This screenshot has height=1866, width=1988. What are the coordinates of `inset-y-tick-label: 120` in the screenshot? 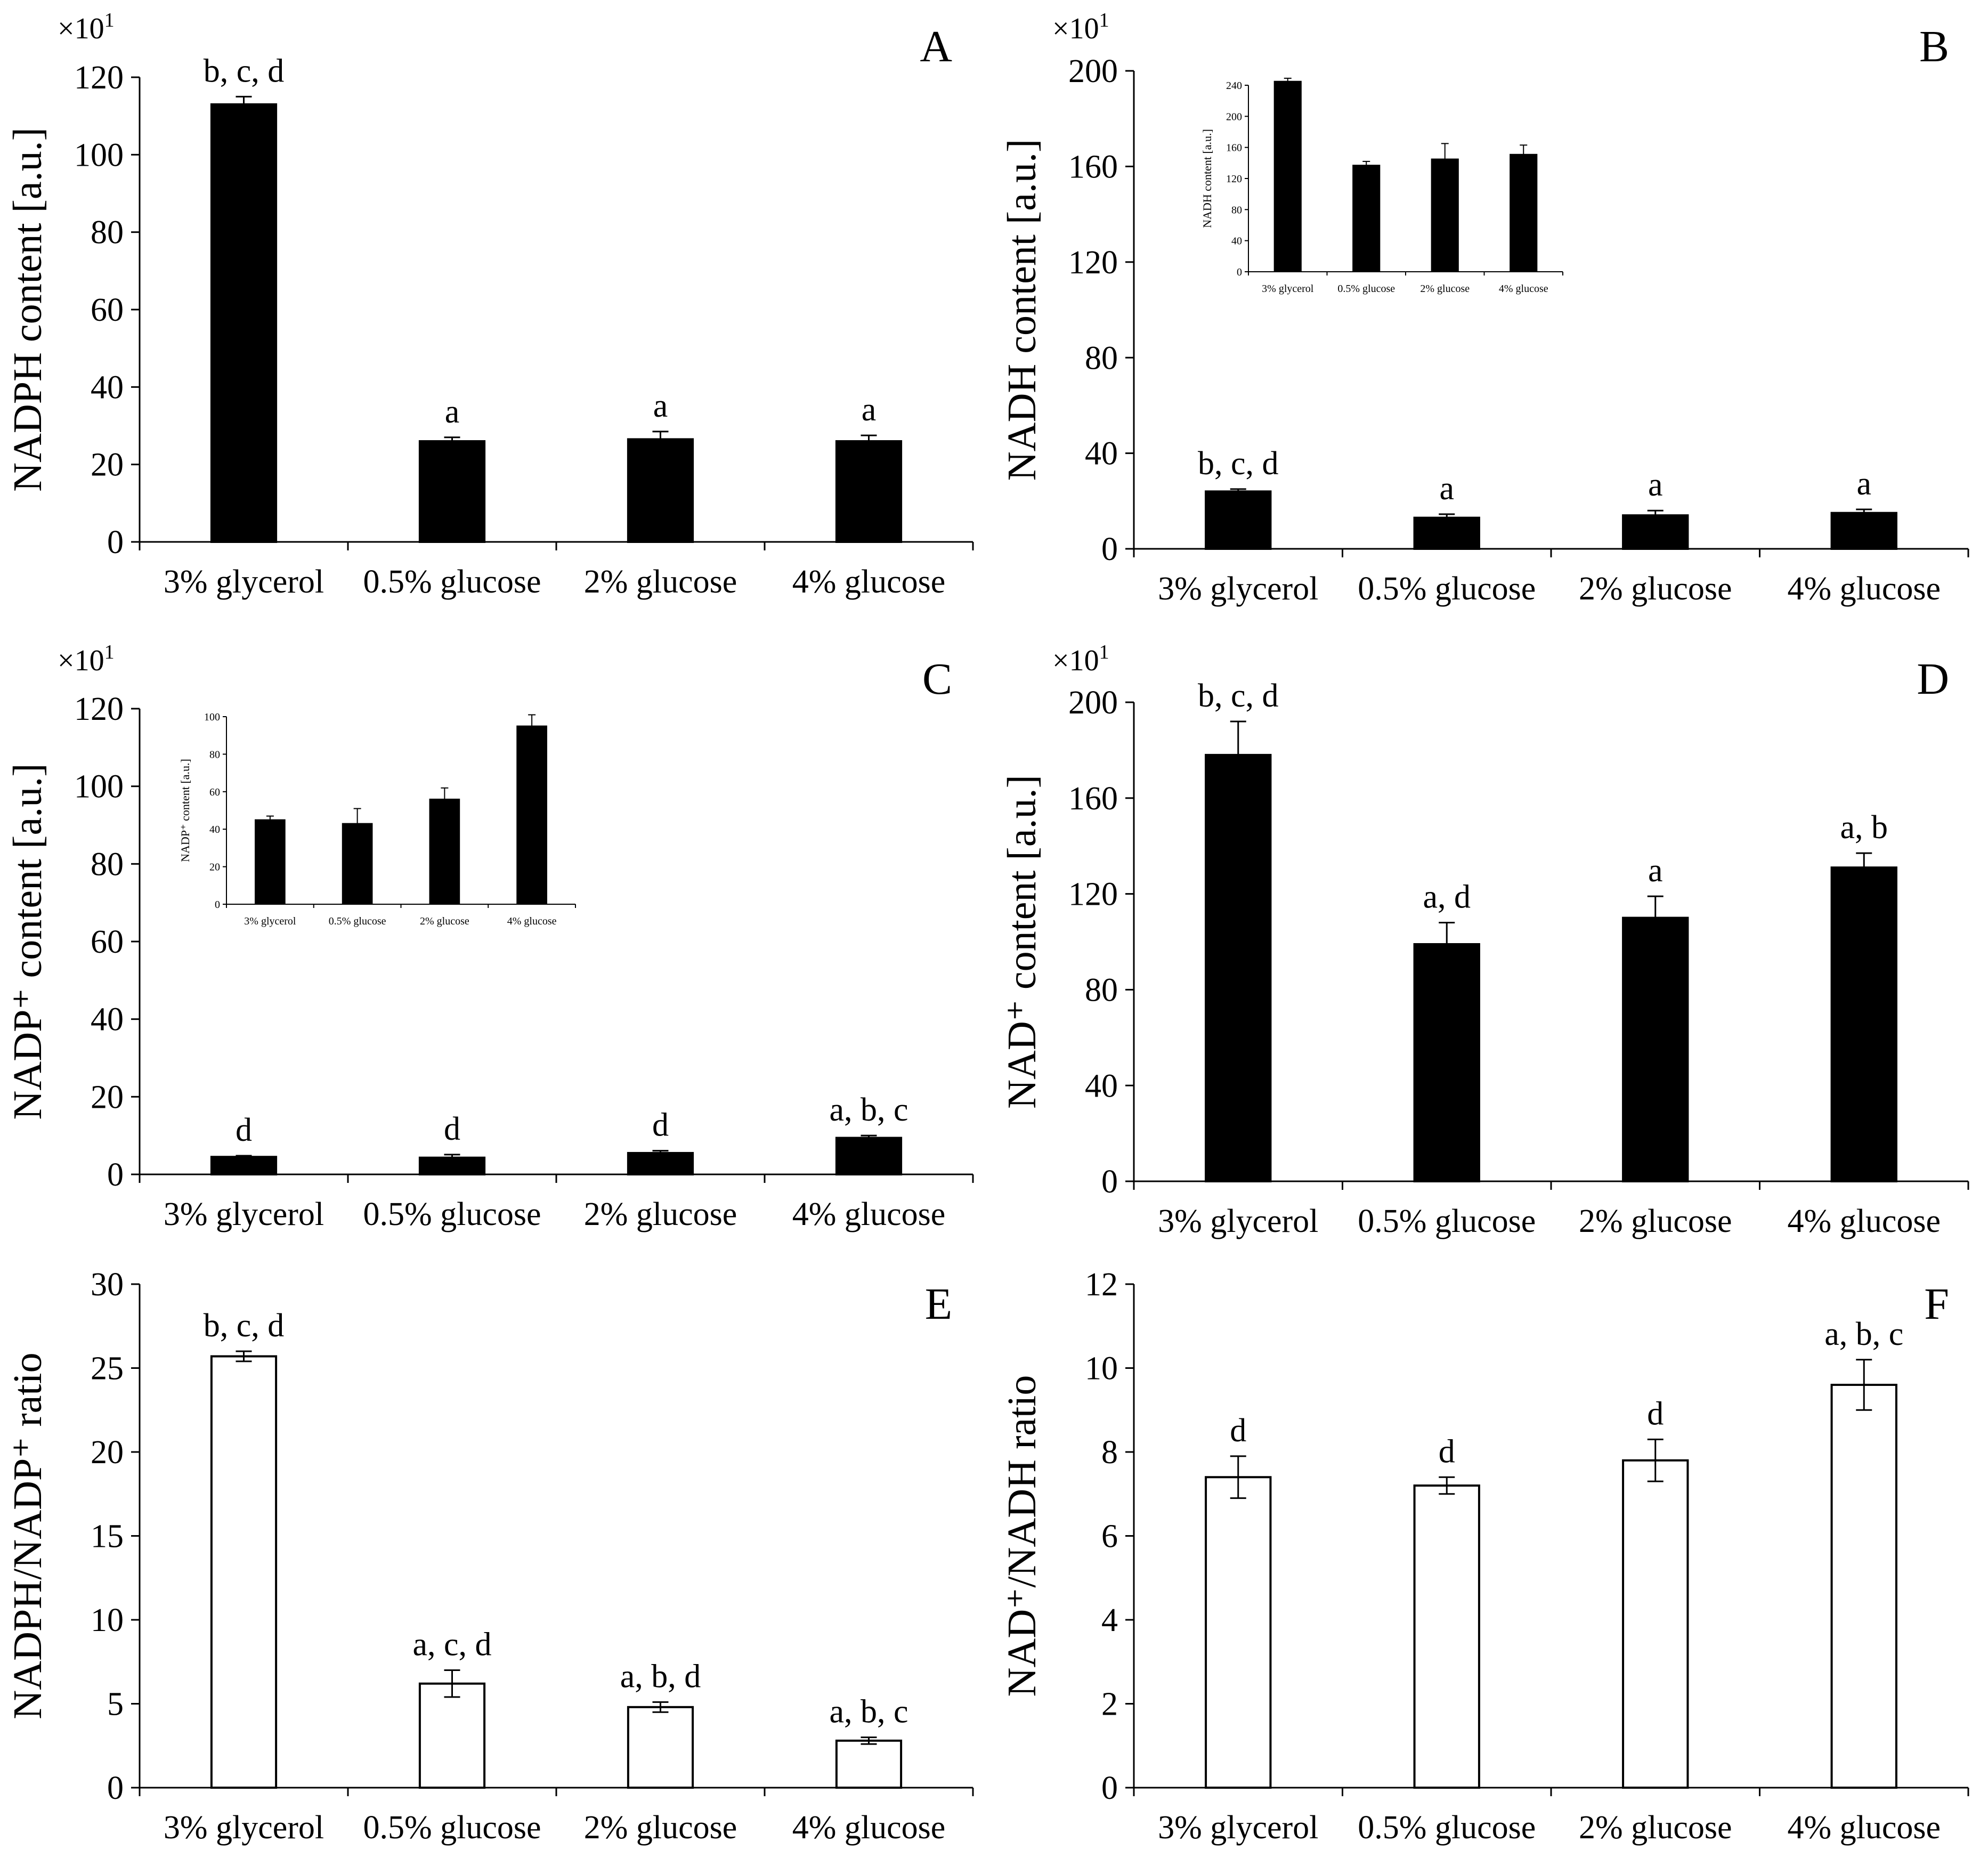 It's located at (1234, 179).